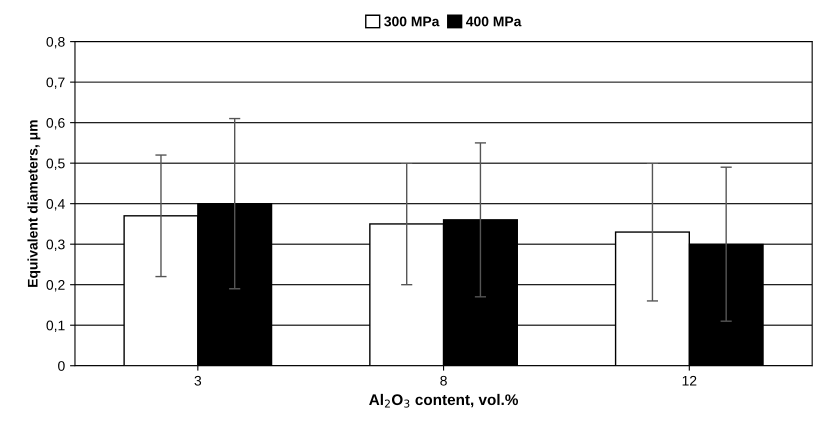 Image resolution: width=833 pixels, height=438 pixels. Describe the element at coordinates (55, 326) in the screenshot. I see `y-tick-label: 0,1` at that location.